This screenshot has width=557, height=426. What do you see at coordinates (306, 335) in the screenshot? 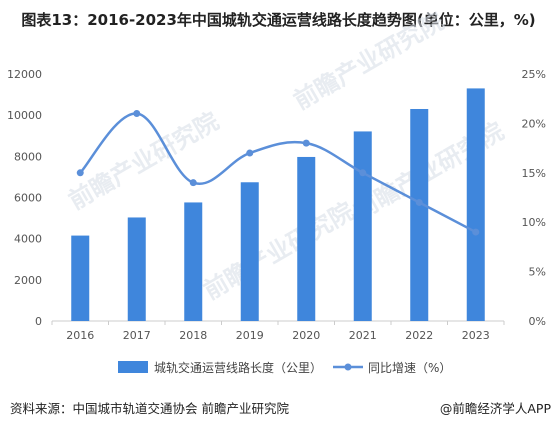
I see `x-tick-label: 2020` at bounding box center [306, 335].